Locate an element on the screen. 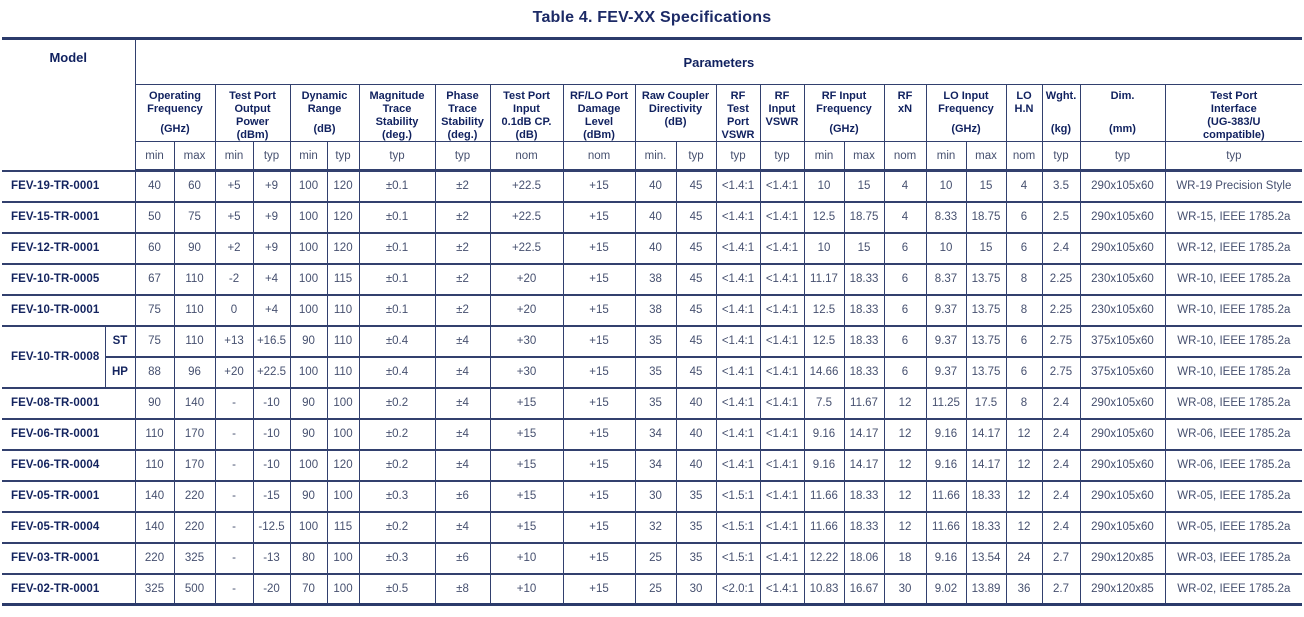 The height and width of the screenshot is (617, 1304). spec-value-cell: -10 is located at coordinates (271, 434).